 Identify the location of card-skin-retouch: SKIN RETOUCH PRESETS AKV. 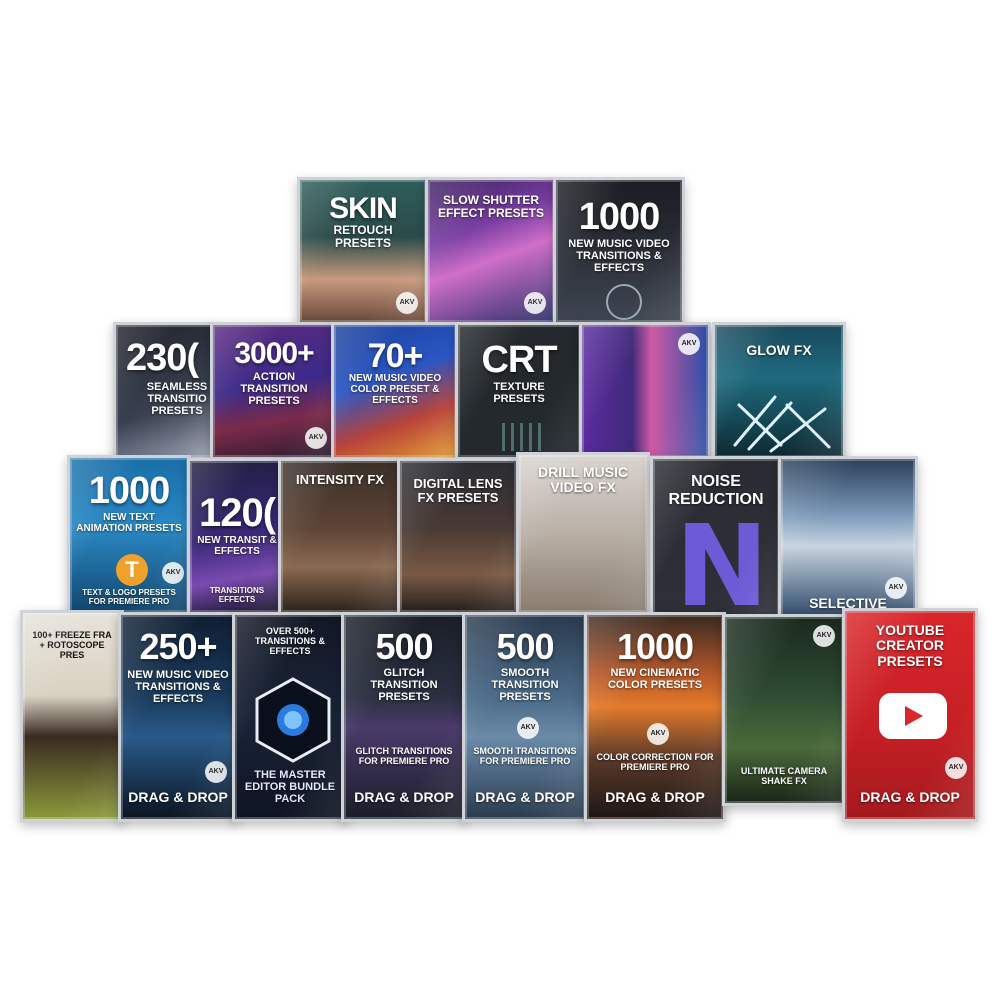
(363, 251).